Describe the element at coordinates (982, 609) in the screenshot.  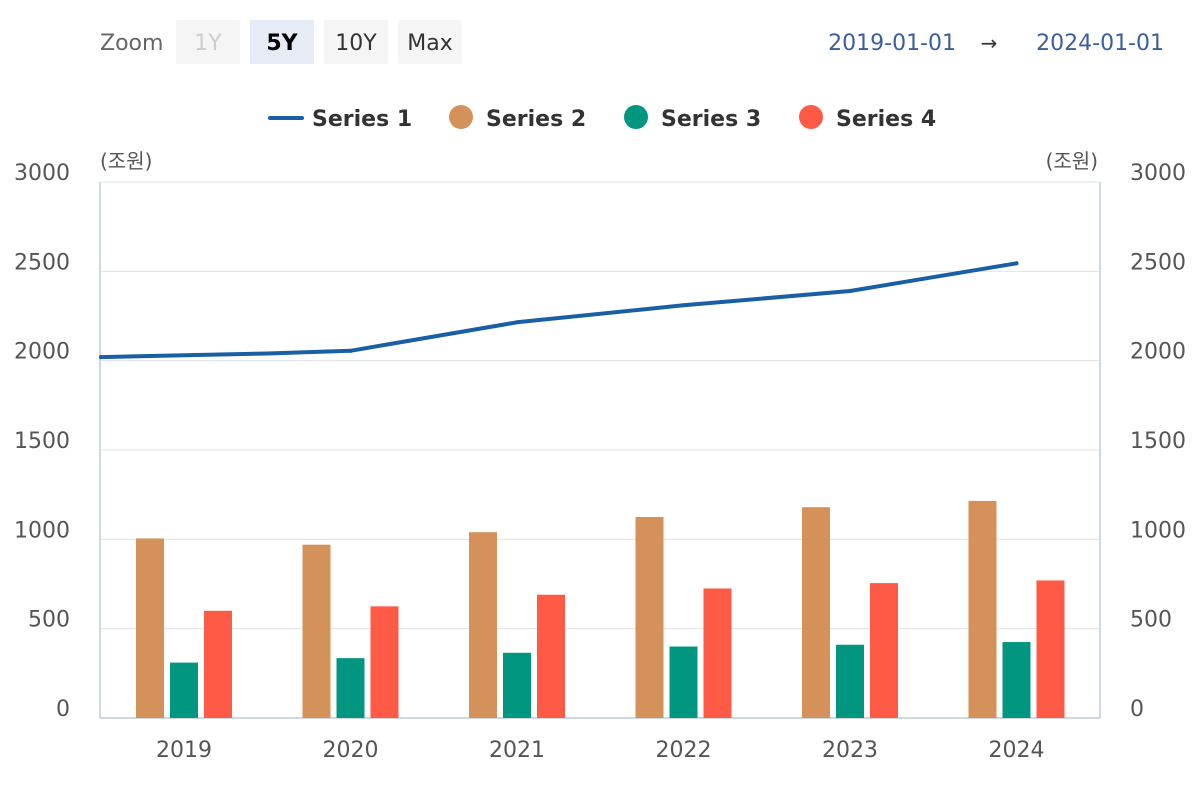
I see `bar-series-2-2024` at that location.